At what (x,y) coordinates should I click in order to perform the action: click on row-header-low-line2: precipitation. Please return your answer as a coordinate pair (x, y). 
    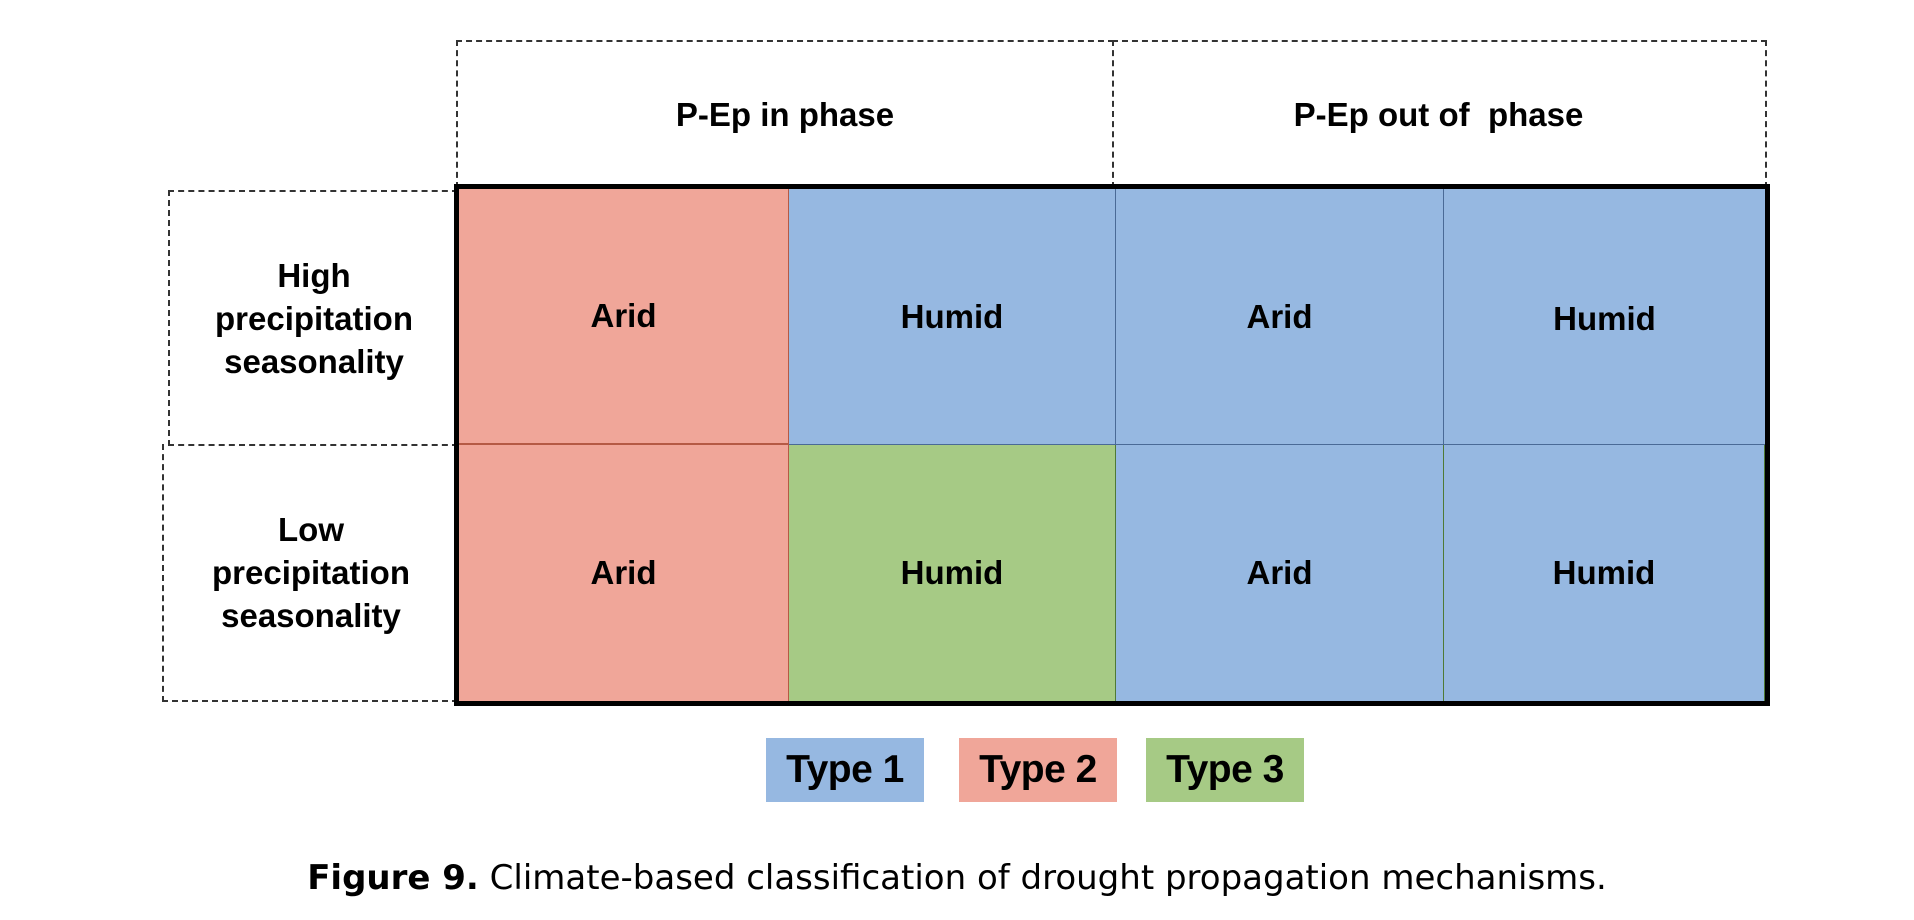
    Looking at the image, I should click on (311, 572).